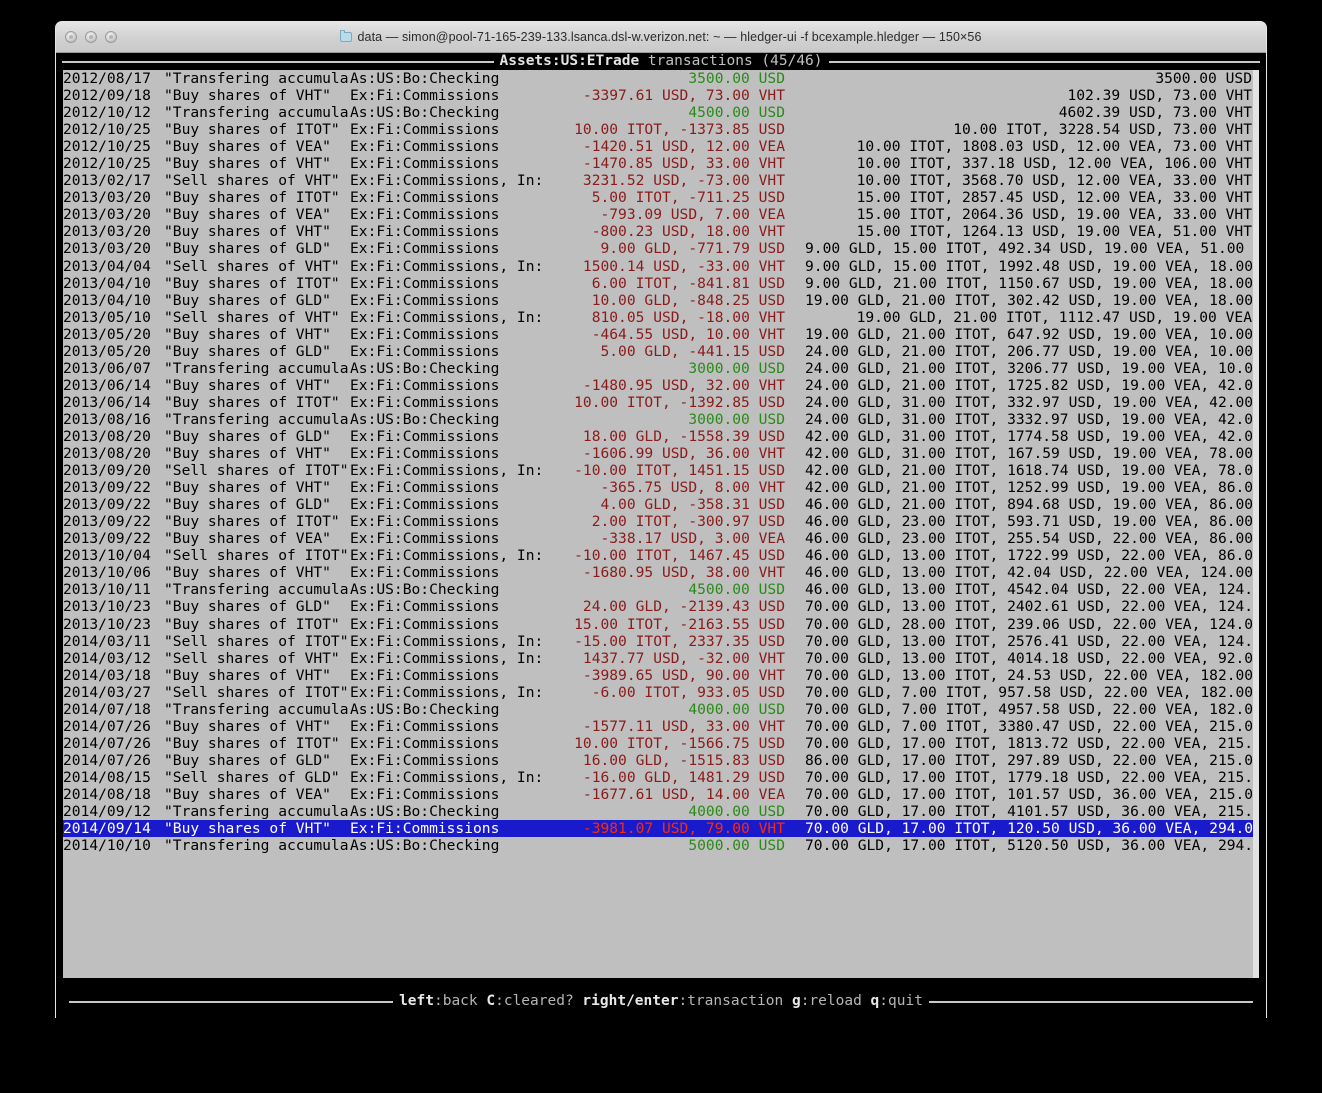 The width and height of the screenshot is (1322, 1093). I want to click on minimize-button, so click(91, 37).